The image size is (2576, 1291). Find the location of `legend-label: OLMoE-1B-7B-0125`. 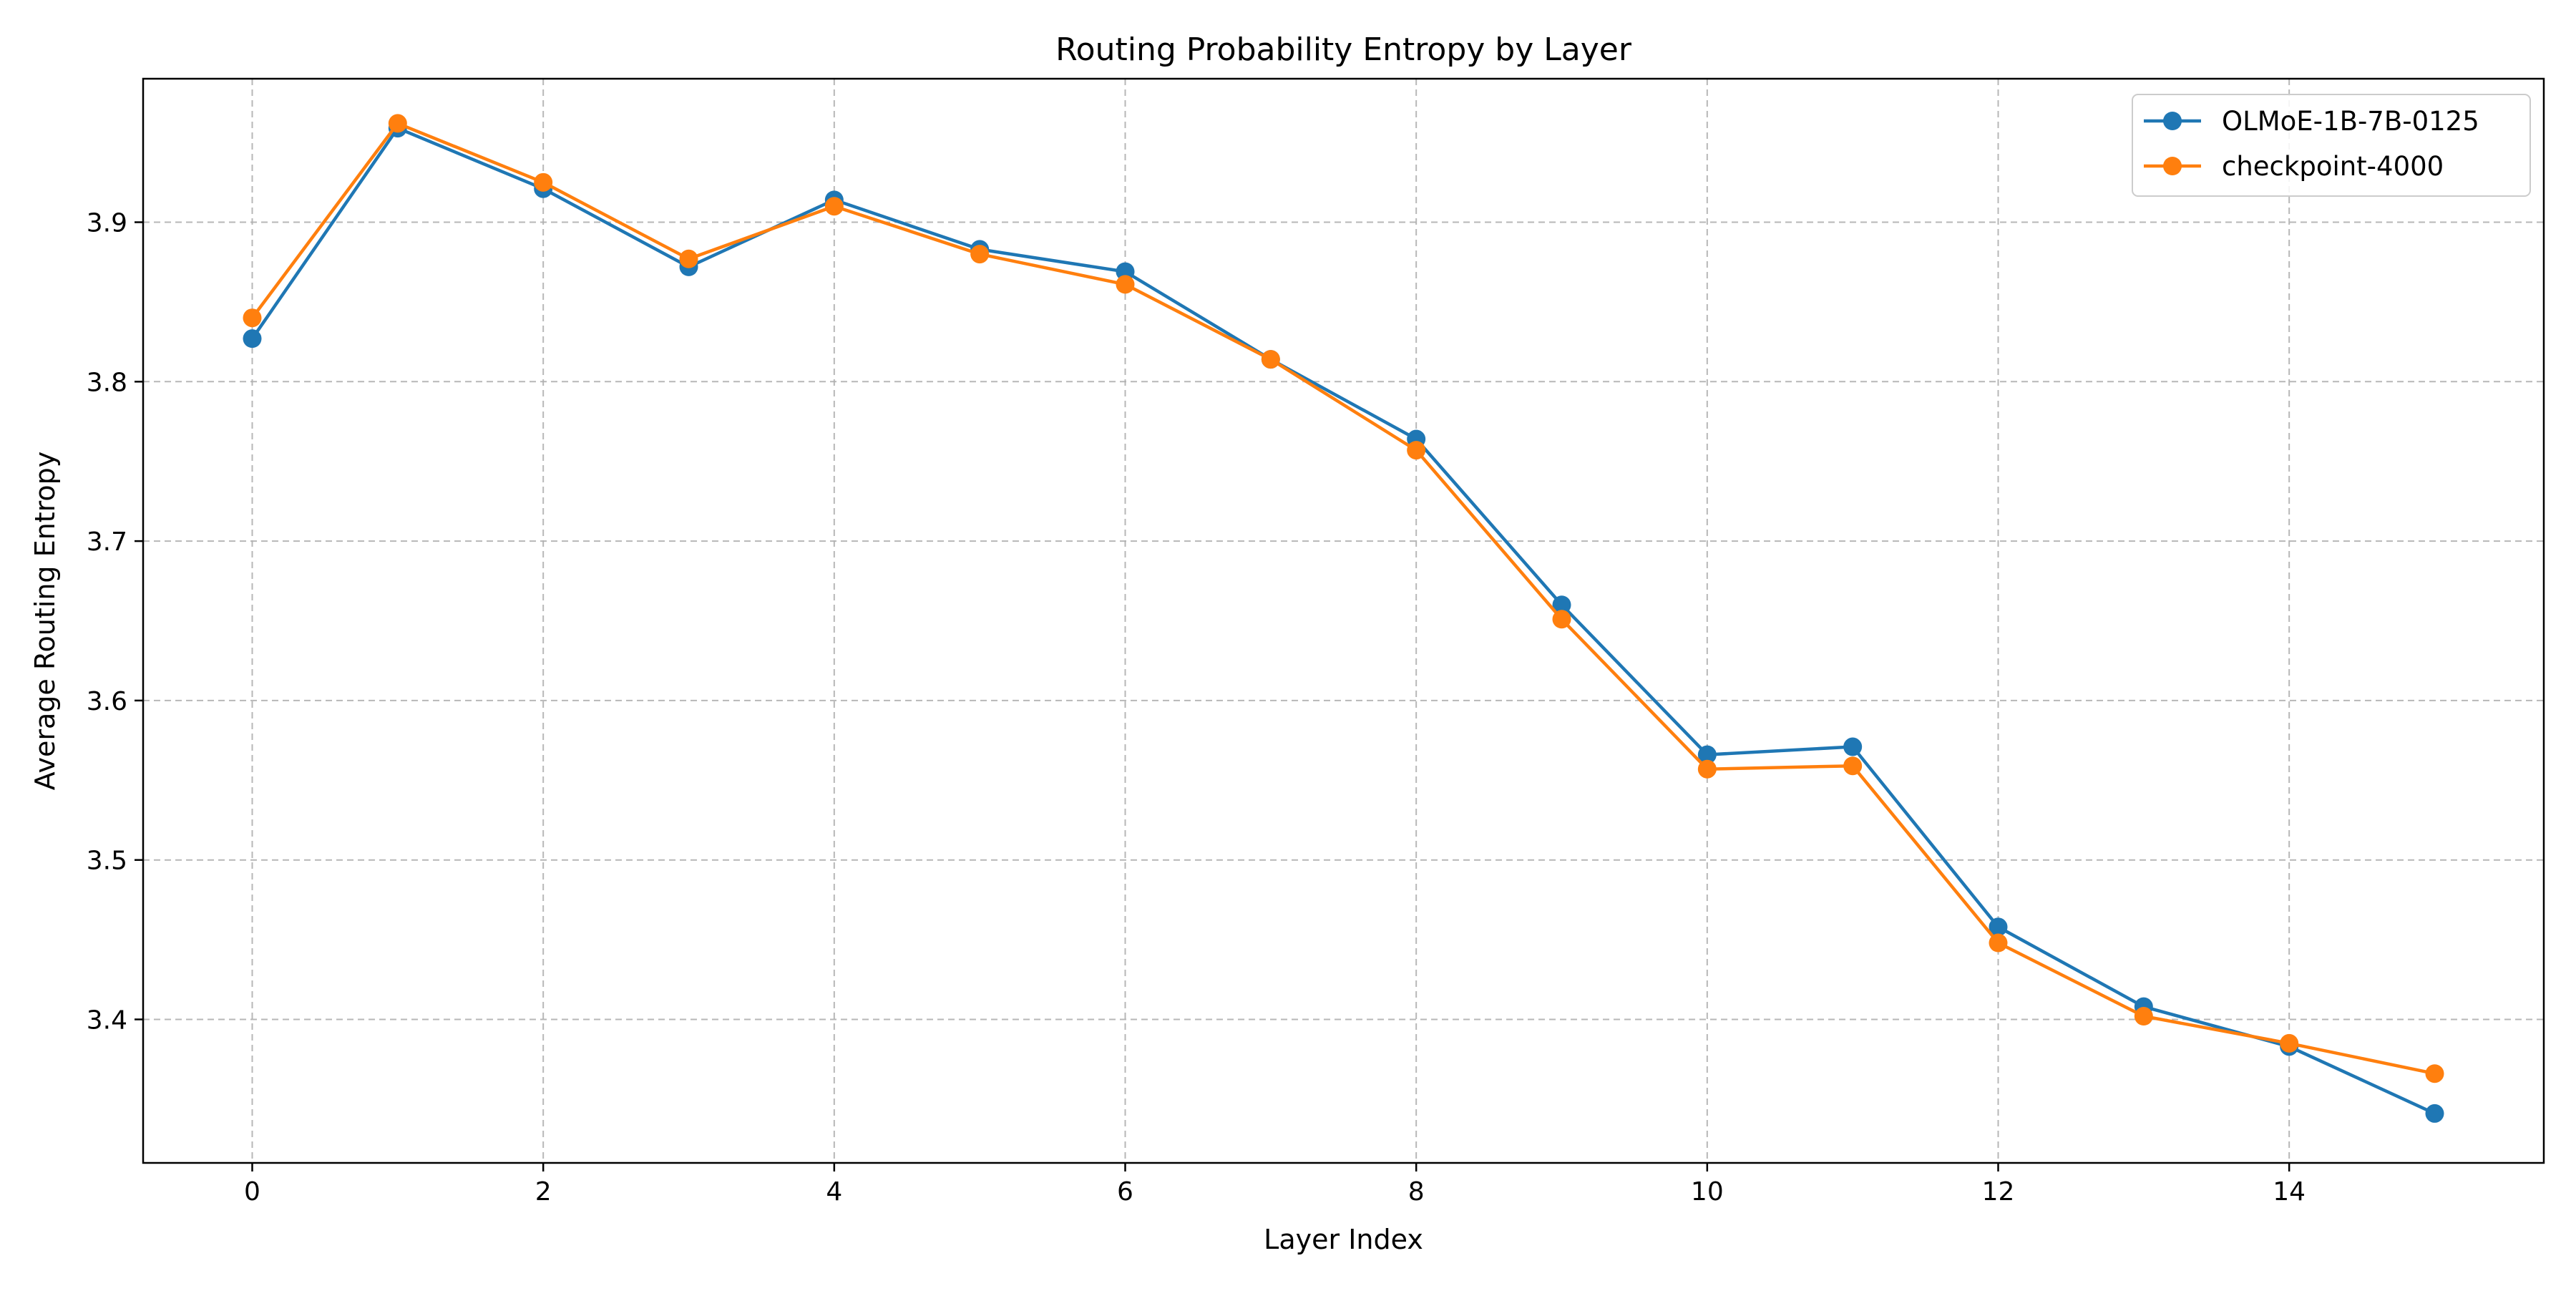

legend-label: OLMoE-1B-7B-0125 is located at coordinates (2350, 121).